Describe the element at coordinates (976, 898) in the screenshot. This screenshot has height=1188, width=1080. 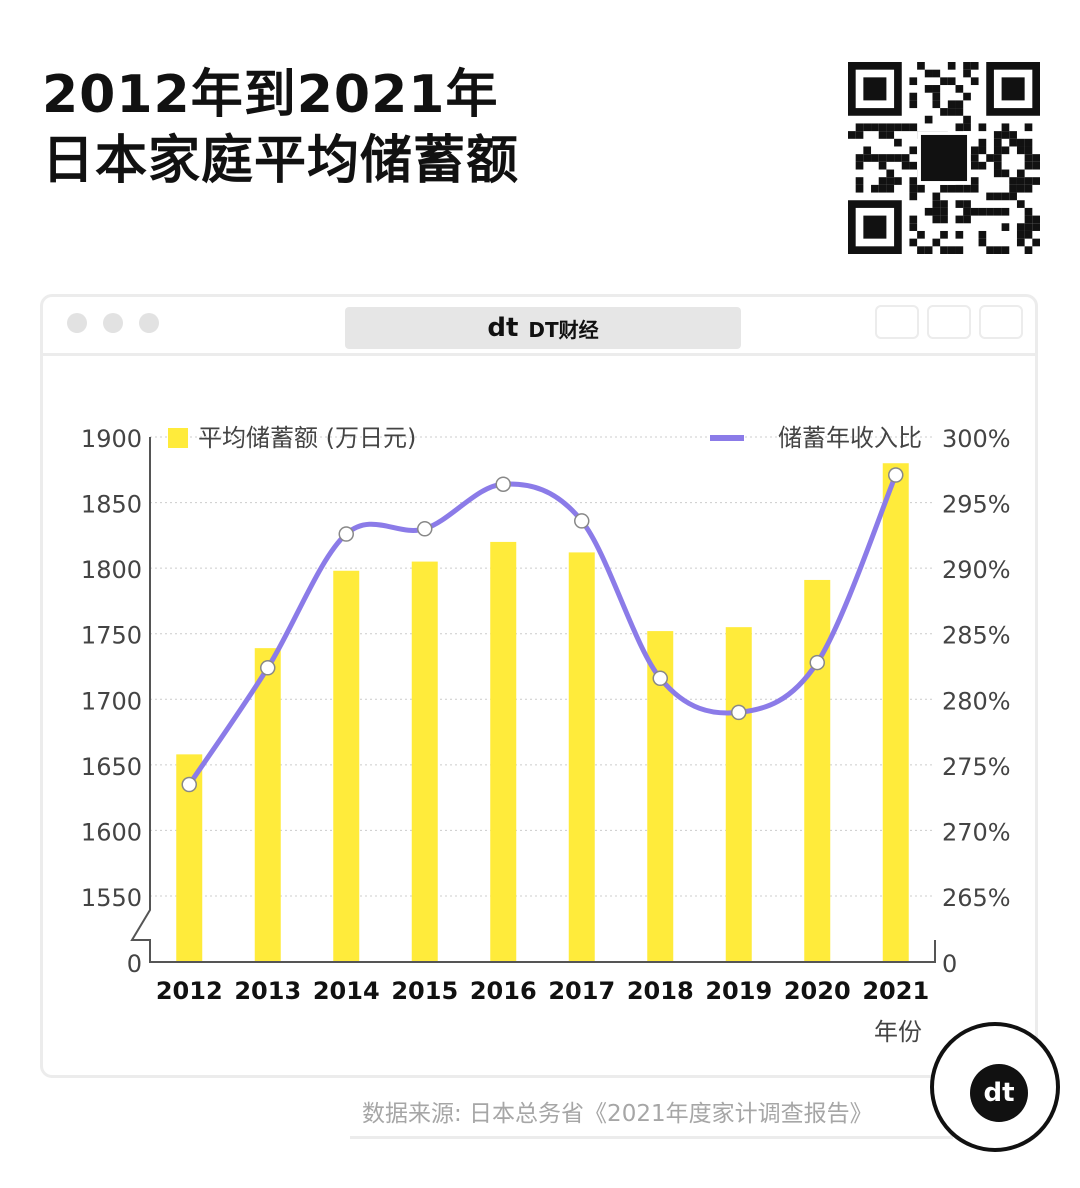
I see `y-right-tick-label: 265%` at that location.